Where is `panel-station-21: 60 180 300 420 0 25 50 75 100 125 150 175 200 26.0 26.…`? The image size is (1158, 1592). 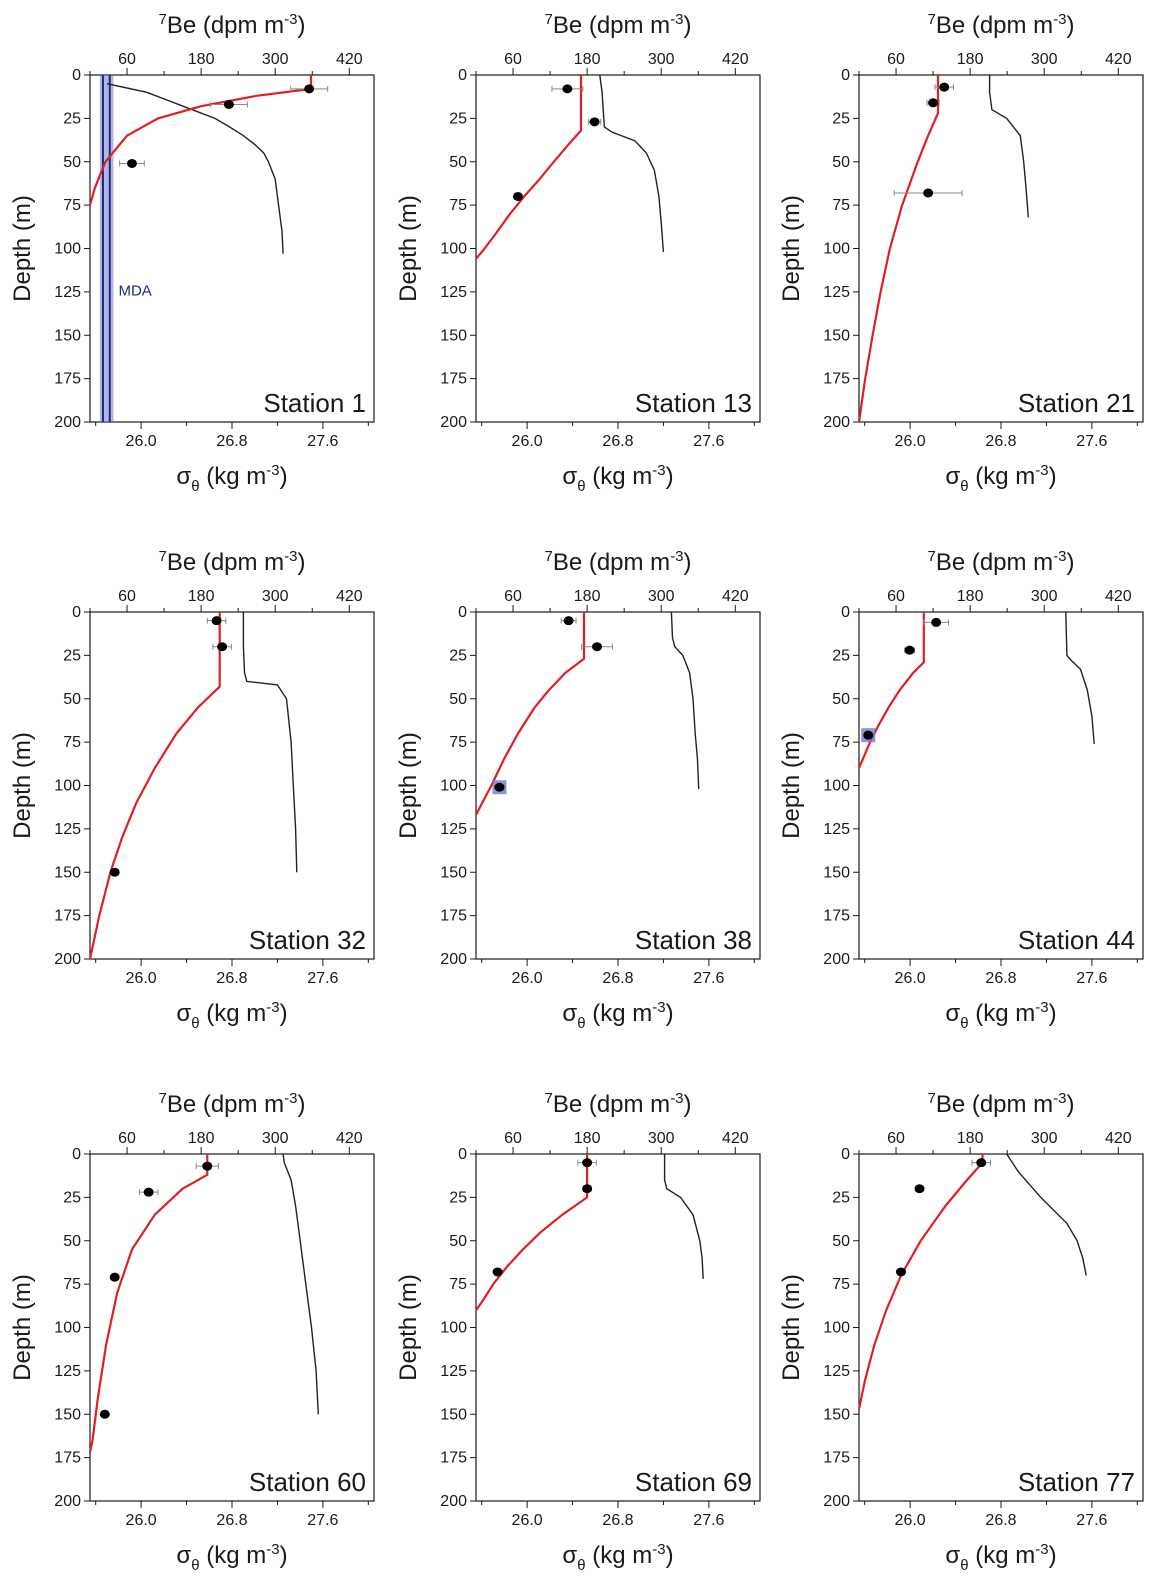
panel-station-21: 60 180 300 420 0 25 50 75 100 125 150 175 200 26.0 26.… is located at coordinates (961, 253).